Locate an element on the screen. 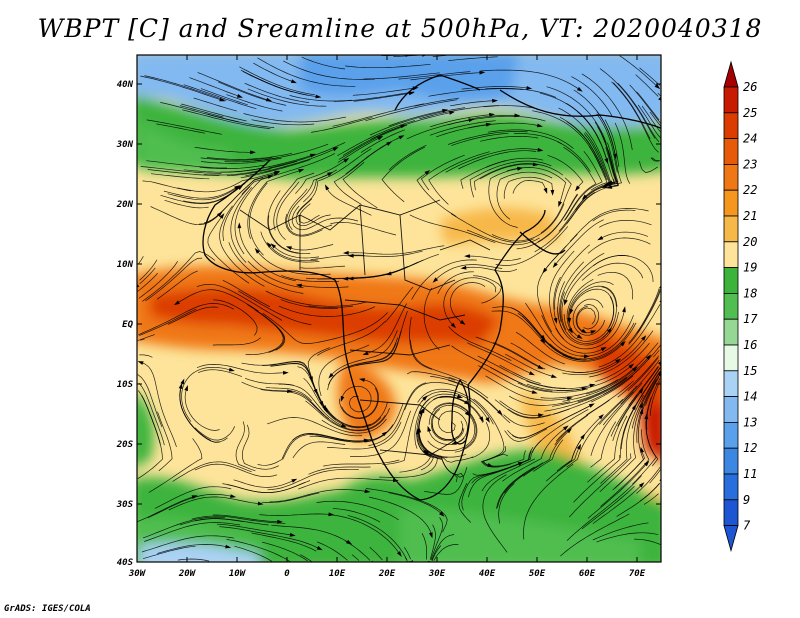 The height and width of the screenshot is (618, 800). colorbar-label: 11 is located at coordinates (750, 474).